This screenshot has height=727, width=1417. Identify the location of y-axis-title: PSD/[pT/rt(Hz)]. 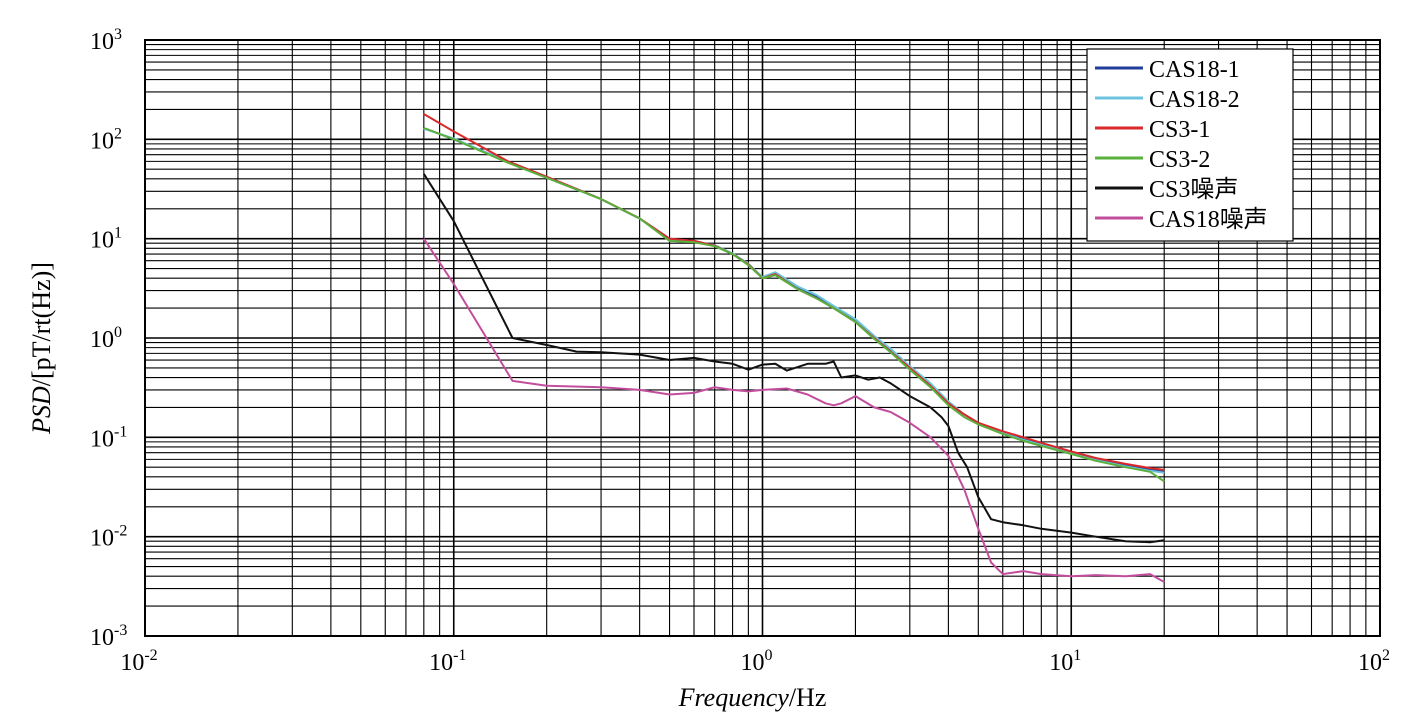
(41, 348).